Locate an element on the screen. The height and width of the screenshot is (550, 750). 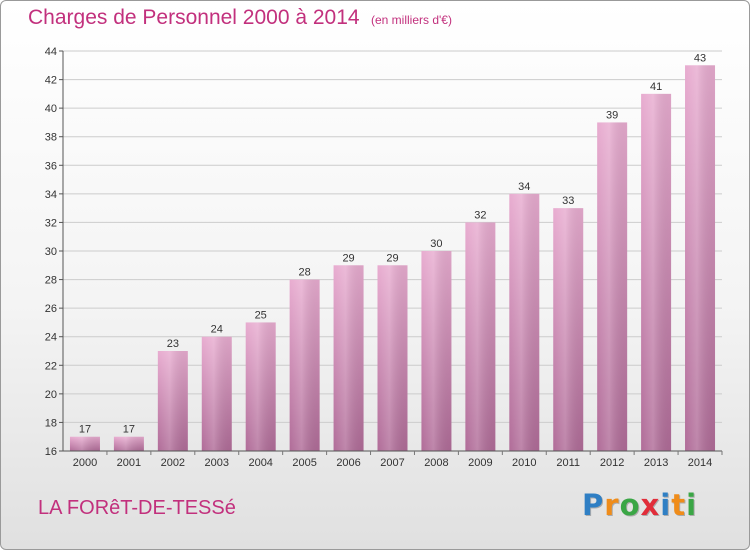
y-tick-label: 30 is located at coordinates (51, 252).